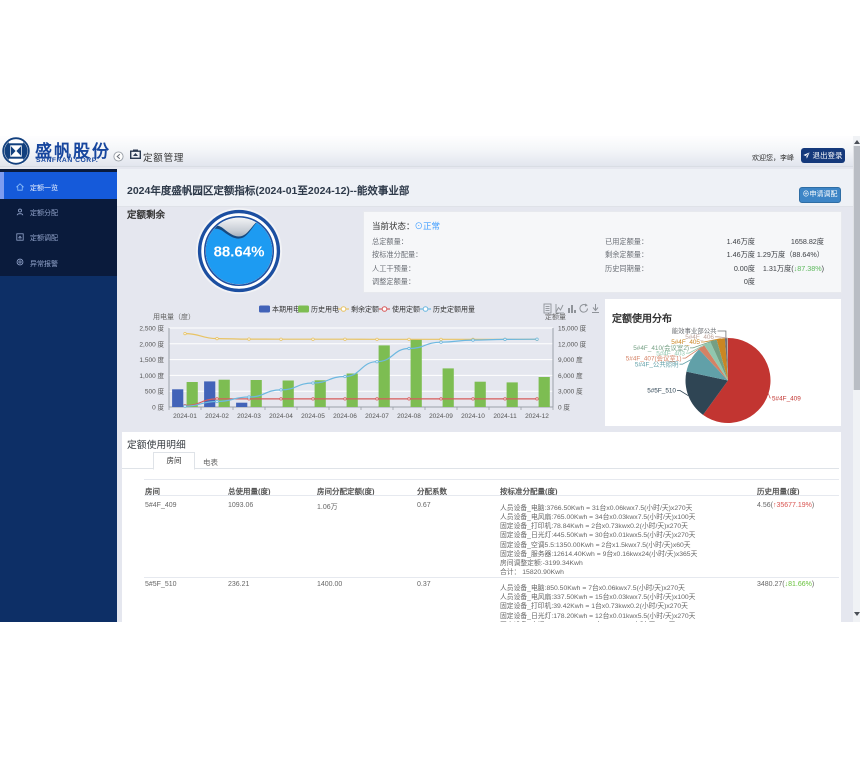  Describe the element at coordinates (537, 416) in the screenshot. I see `svg-text: 2024-12` at that location.